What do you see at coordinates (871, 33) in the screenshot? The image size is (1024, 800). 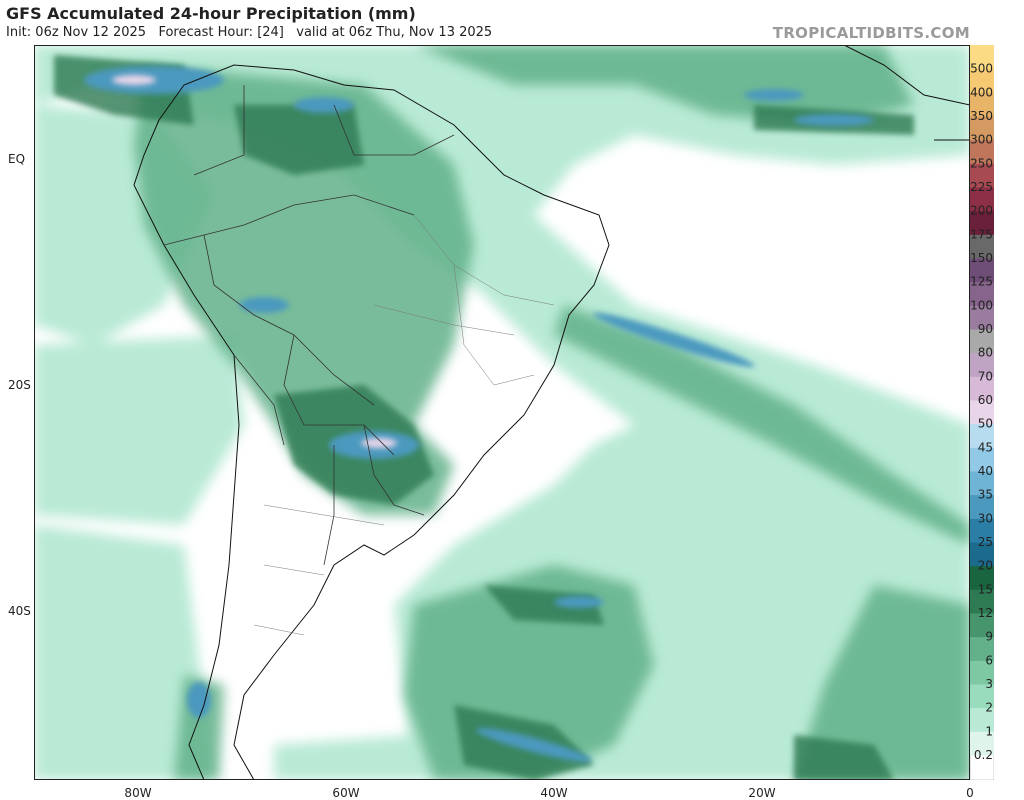 I see `brand-watermark: TROPICALTIDBITS.COM` at bounding box center [871, 33].